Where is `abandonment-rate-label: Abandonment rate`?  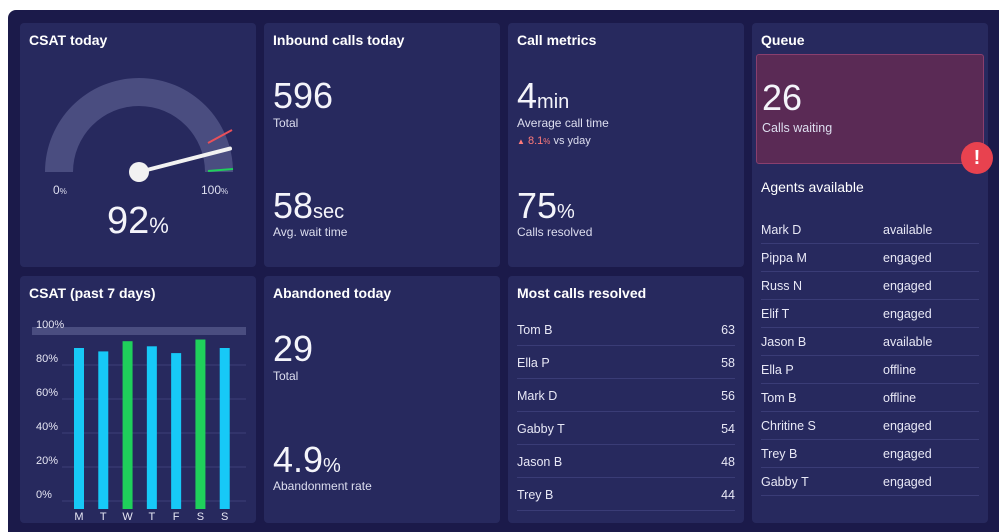
abandonment-rate-label: Abandonment rate is located at coordinates (322, 486).